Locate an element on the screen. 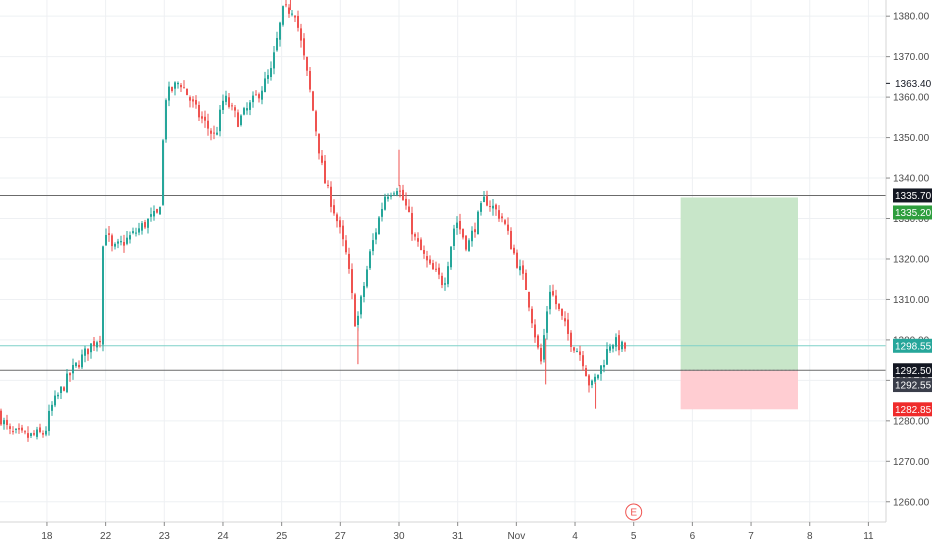 The image size is (932, 550). events: E is located at coordinates (634, 512).